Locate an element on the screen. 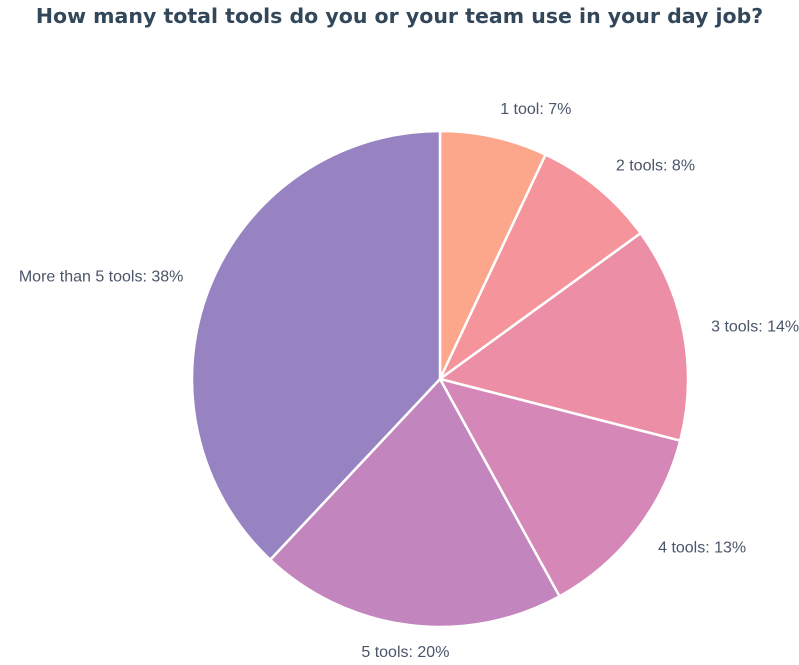 The width and height of the screenshot is (799, 665). pie-slice-label: 1 tool: 7% is located at coordinates (535, 109).